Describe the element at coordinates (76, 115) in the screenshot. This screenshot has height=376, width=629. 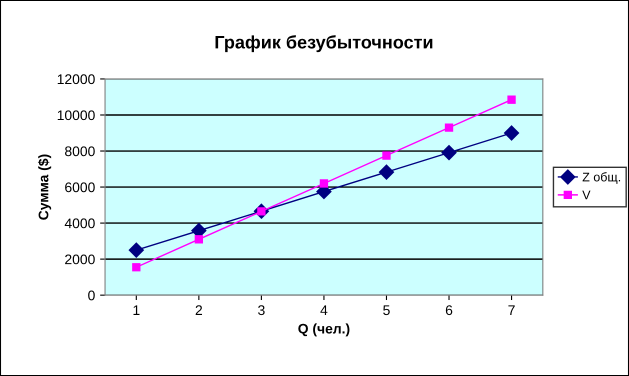
I see `y-tick-label: 10000` at that location.